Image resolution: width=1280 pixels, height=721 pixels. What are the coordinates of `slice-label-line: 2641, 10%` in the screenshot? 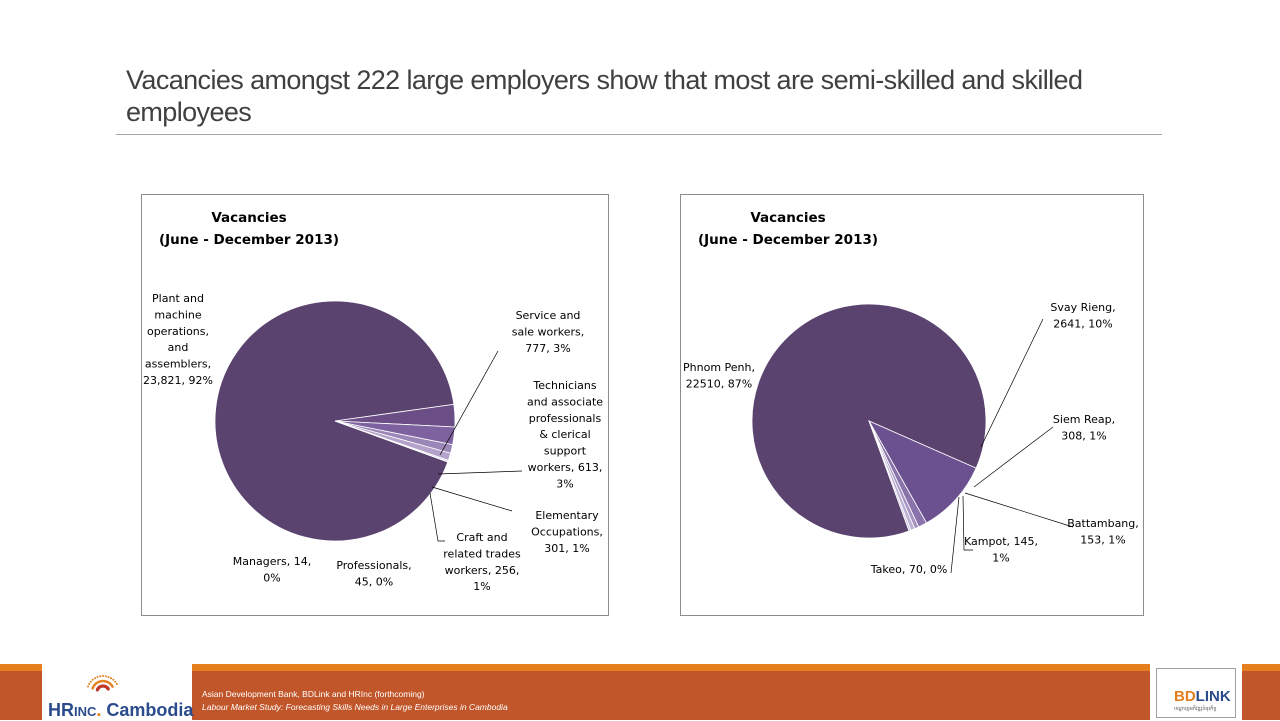 It's located at (1082, 323).